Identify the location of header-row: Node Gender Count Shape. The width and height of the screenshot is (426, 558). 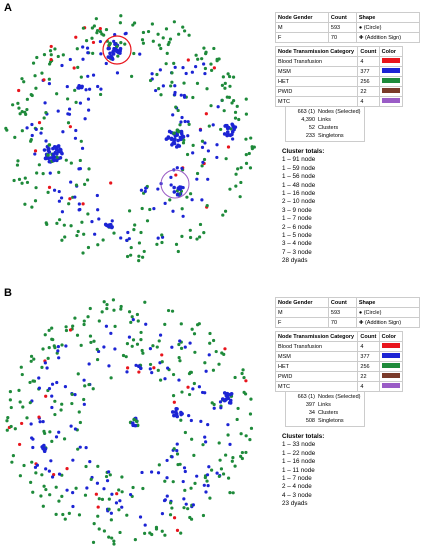
(348, 302).